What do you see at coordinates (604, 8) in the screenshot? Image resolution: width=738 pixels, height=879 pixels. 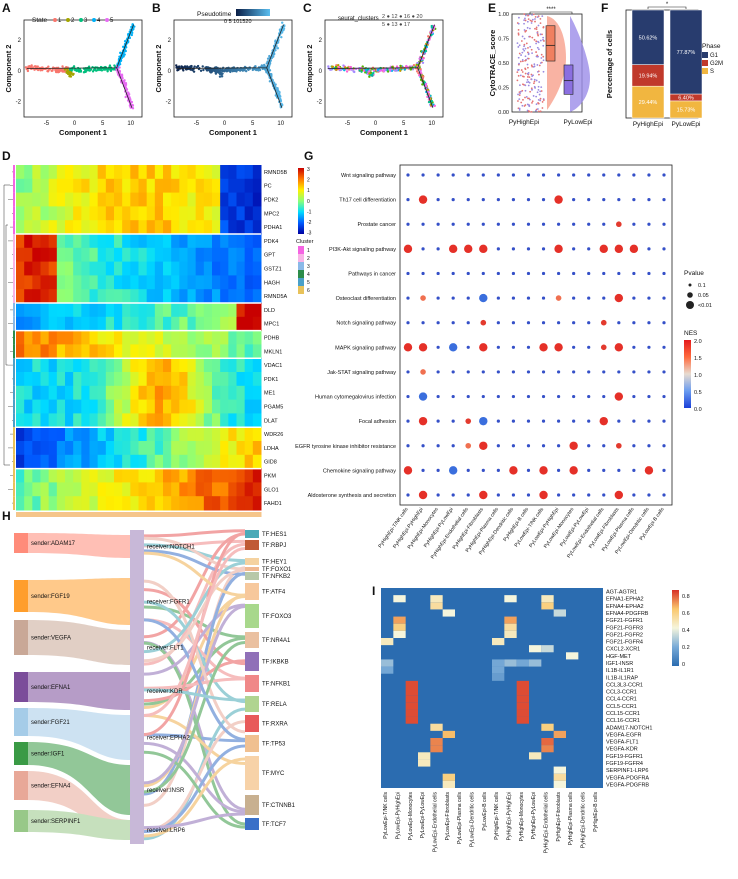 I see `panel-label-f: F` at bounding box center [604, 8].